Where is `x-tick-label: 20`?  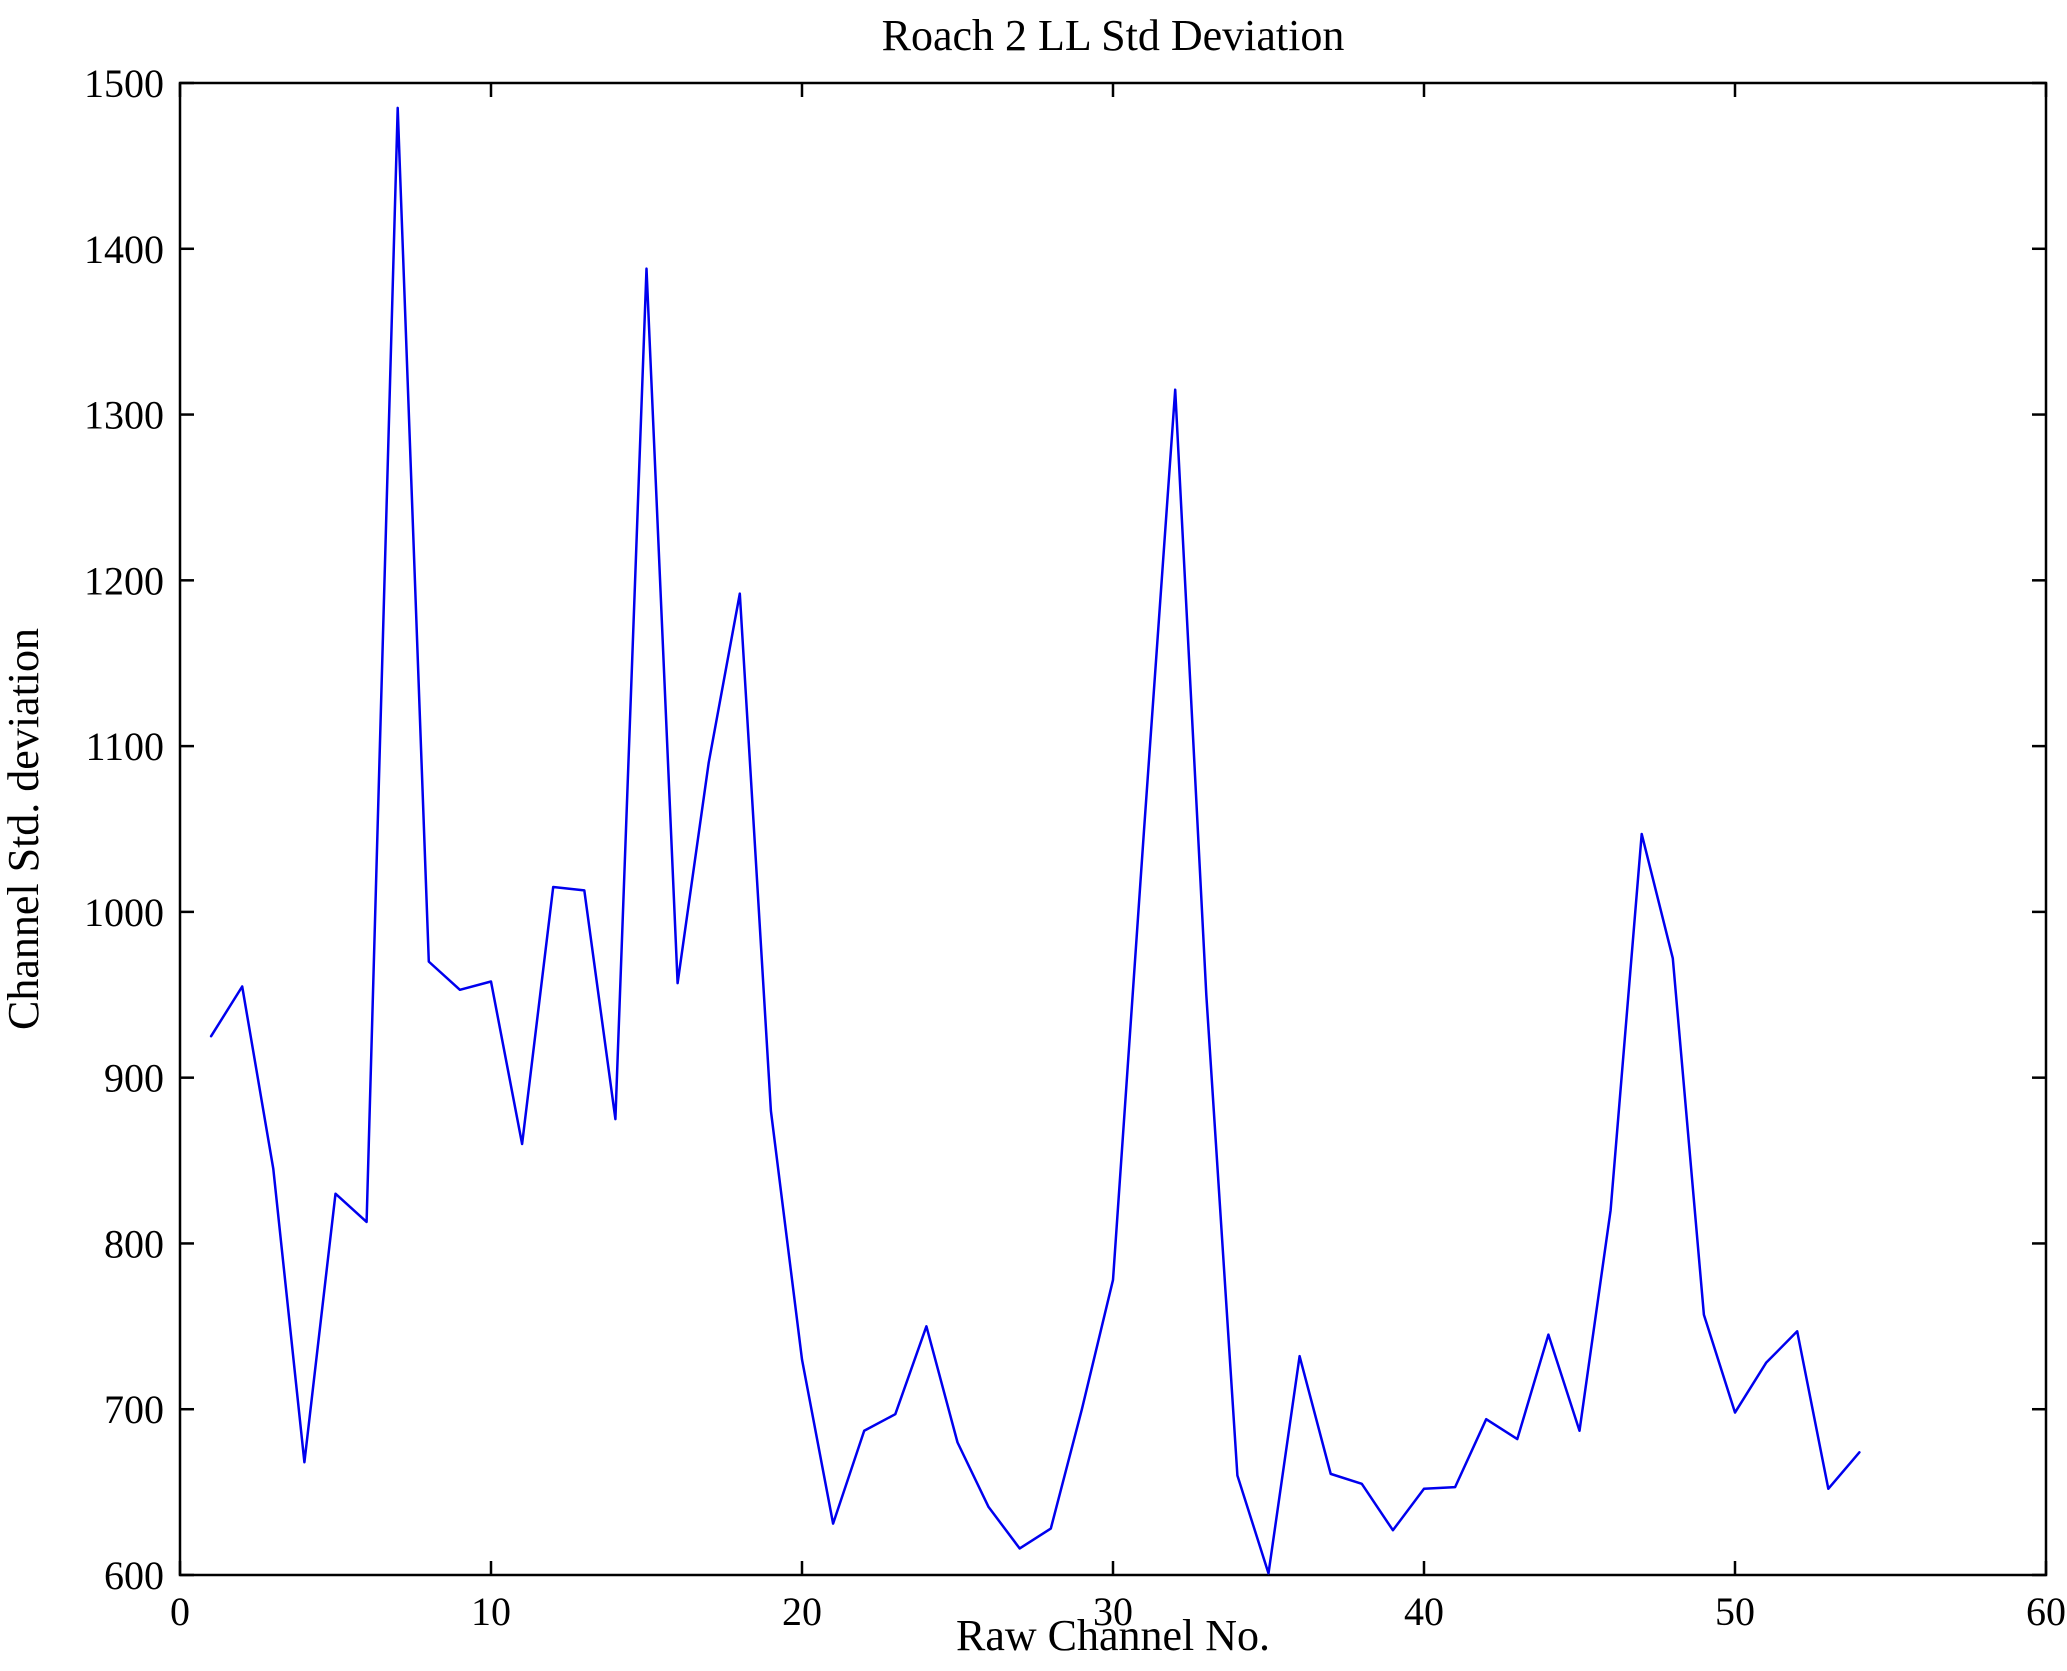
x-tick-label: 20 is located at coordinates (802, 1611).